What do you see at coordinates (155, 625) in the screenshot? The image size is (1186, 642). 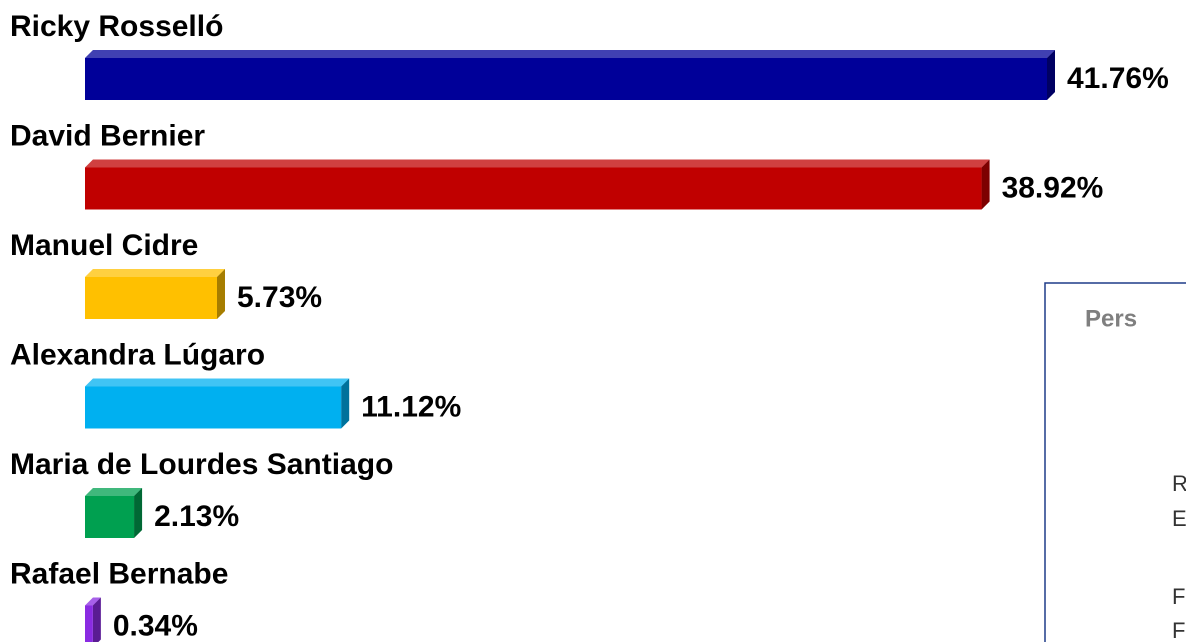 I see `value-label: 0.34%` at bounding box center [155, 625].